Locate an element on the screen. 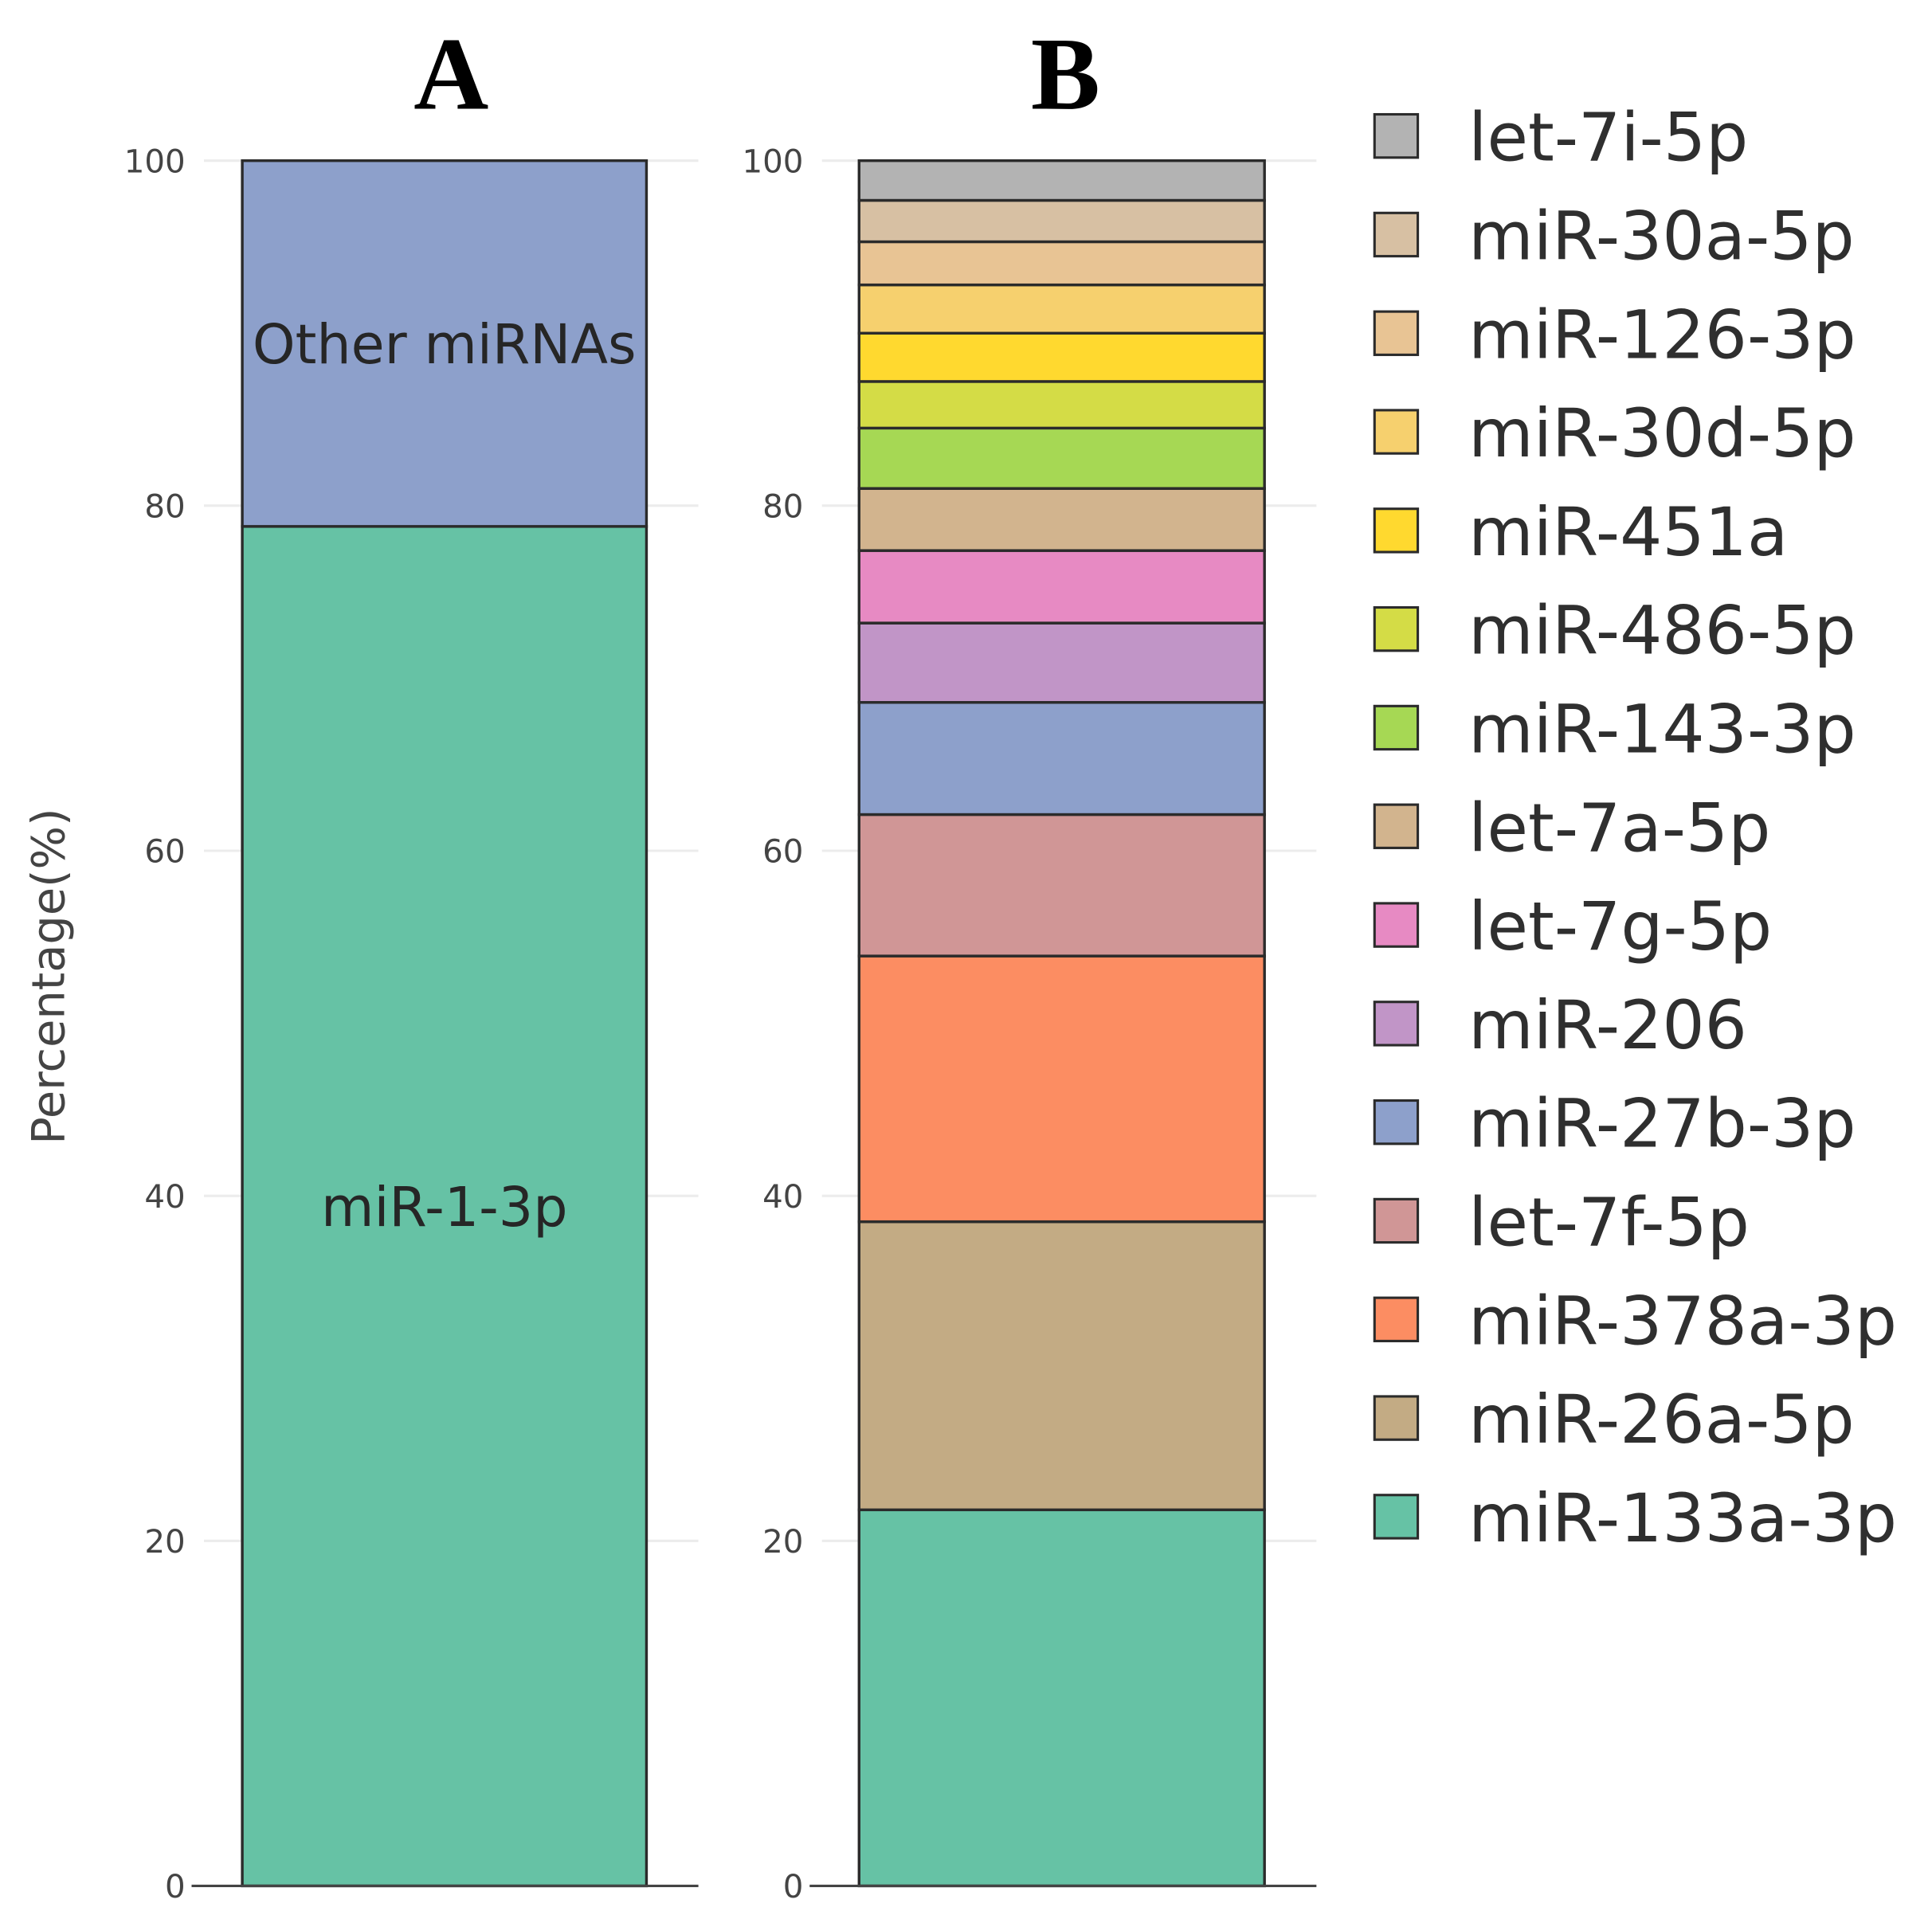 This screenshot has height=1923, width=1932. bar-segment-other-mirnas is located at coordinates (445, 344).